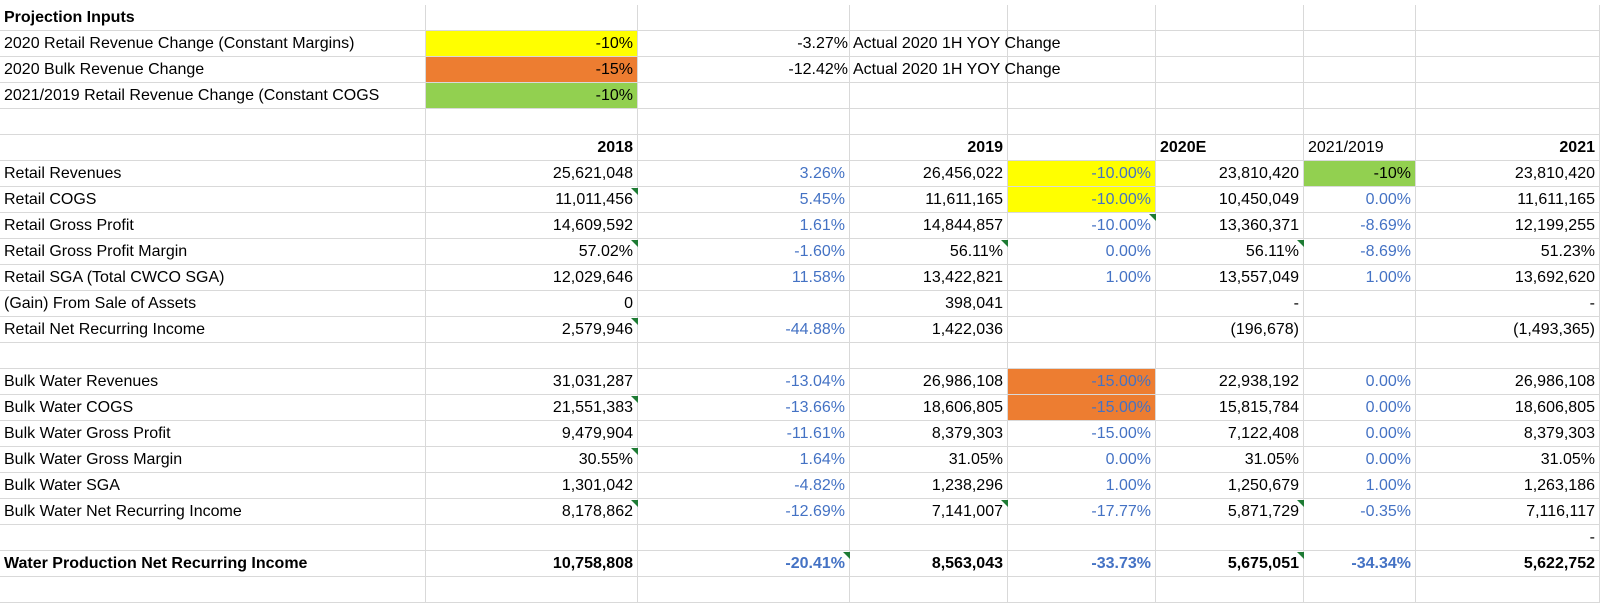 The width and height of the screenshot is (1600, 603). I want to click on value-2018: 11,011,456, so click(532, 200).